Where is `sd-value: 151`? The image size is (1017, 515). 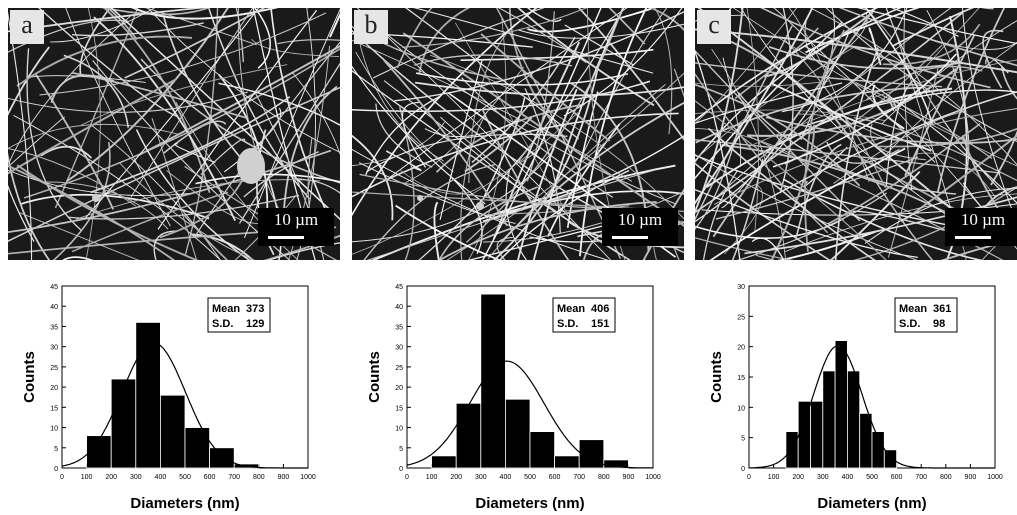 sd-value: 151 is located at coordinates (600, 324).